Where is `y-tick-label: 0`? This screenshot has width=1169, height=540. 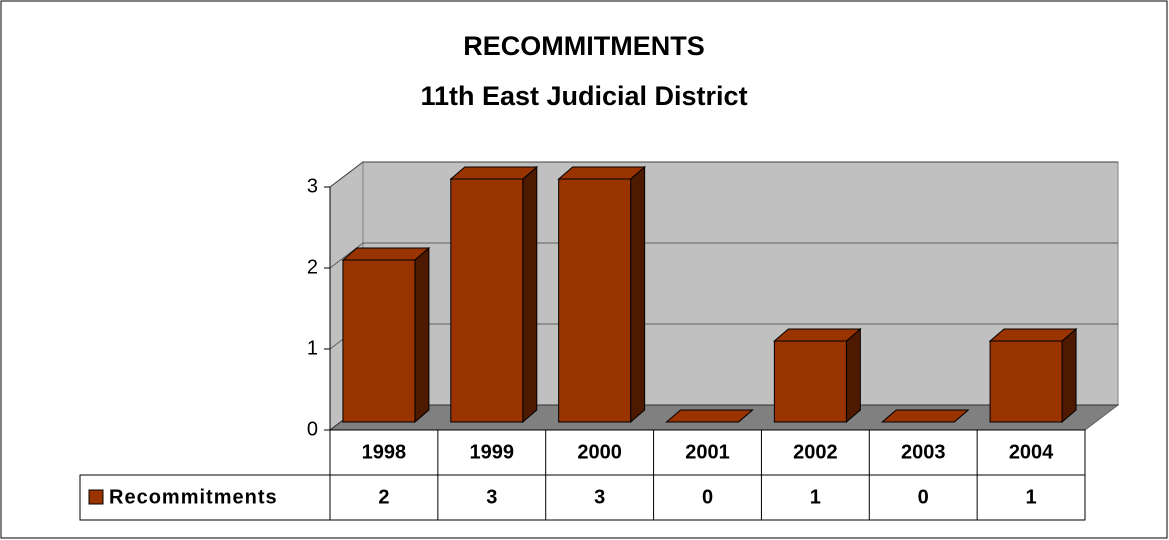
y-tick-label: 0 is located at coordinates (312, 429).